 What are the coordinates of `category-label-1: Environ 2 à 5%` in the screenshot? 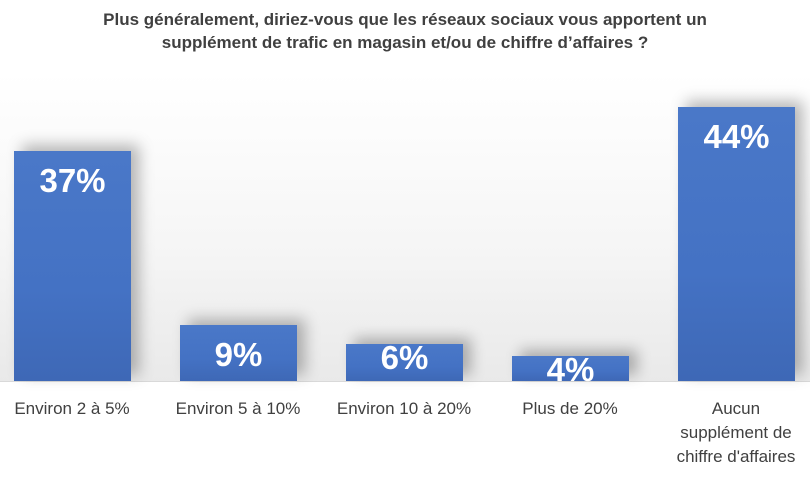 It's located at (72, 408).